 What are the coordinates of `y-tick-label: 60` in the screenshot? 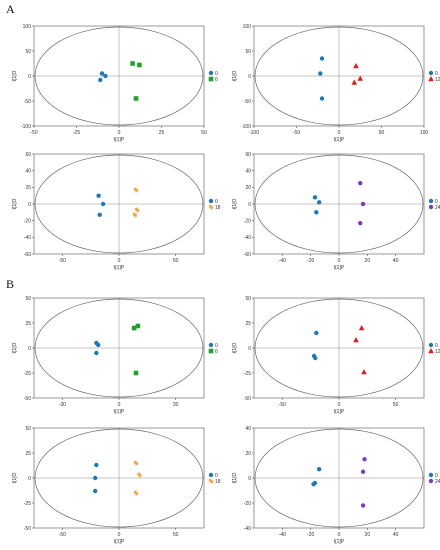 It's located at (248, 155).